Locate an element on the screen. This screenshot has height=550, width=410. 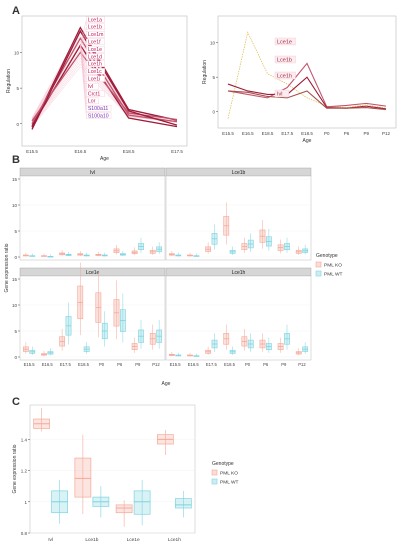
a-right-ytick-label: 0 is located at coordinates (213, 112).